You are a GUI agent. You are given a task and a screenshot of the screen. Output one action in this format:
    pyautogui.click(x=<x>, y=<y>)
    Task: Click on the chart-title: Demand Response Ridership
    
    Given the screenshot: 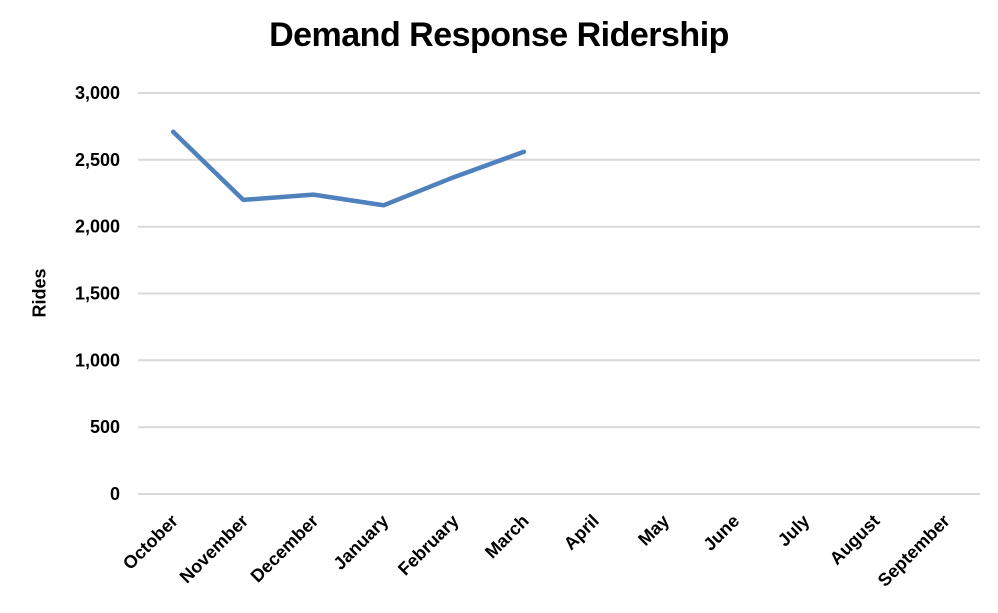 What is the action you would take?
    pyautogui.click(x=499, y=35)
    